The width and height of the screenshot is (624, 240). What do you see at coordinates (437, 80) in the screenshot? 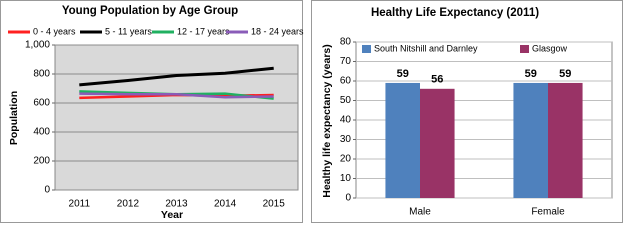
I see `data-label: 56` at bounding box center [437, 80].